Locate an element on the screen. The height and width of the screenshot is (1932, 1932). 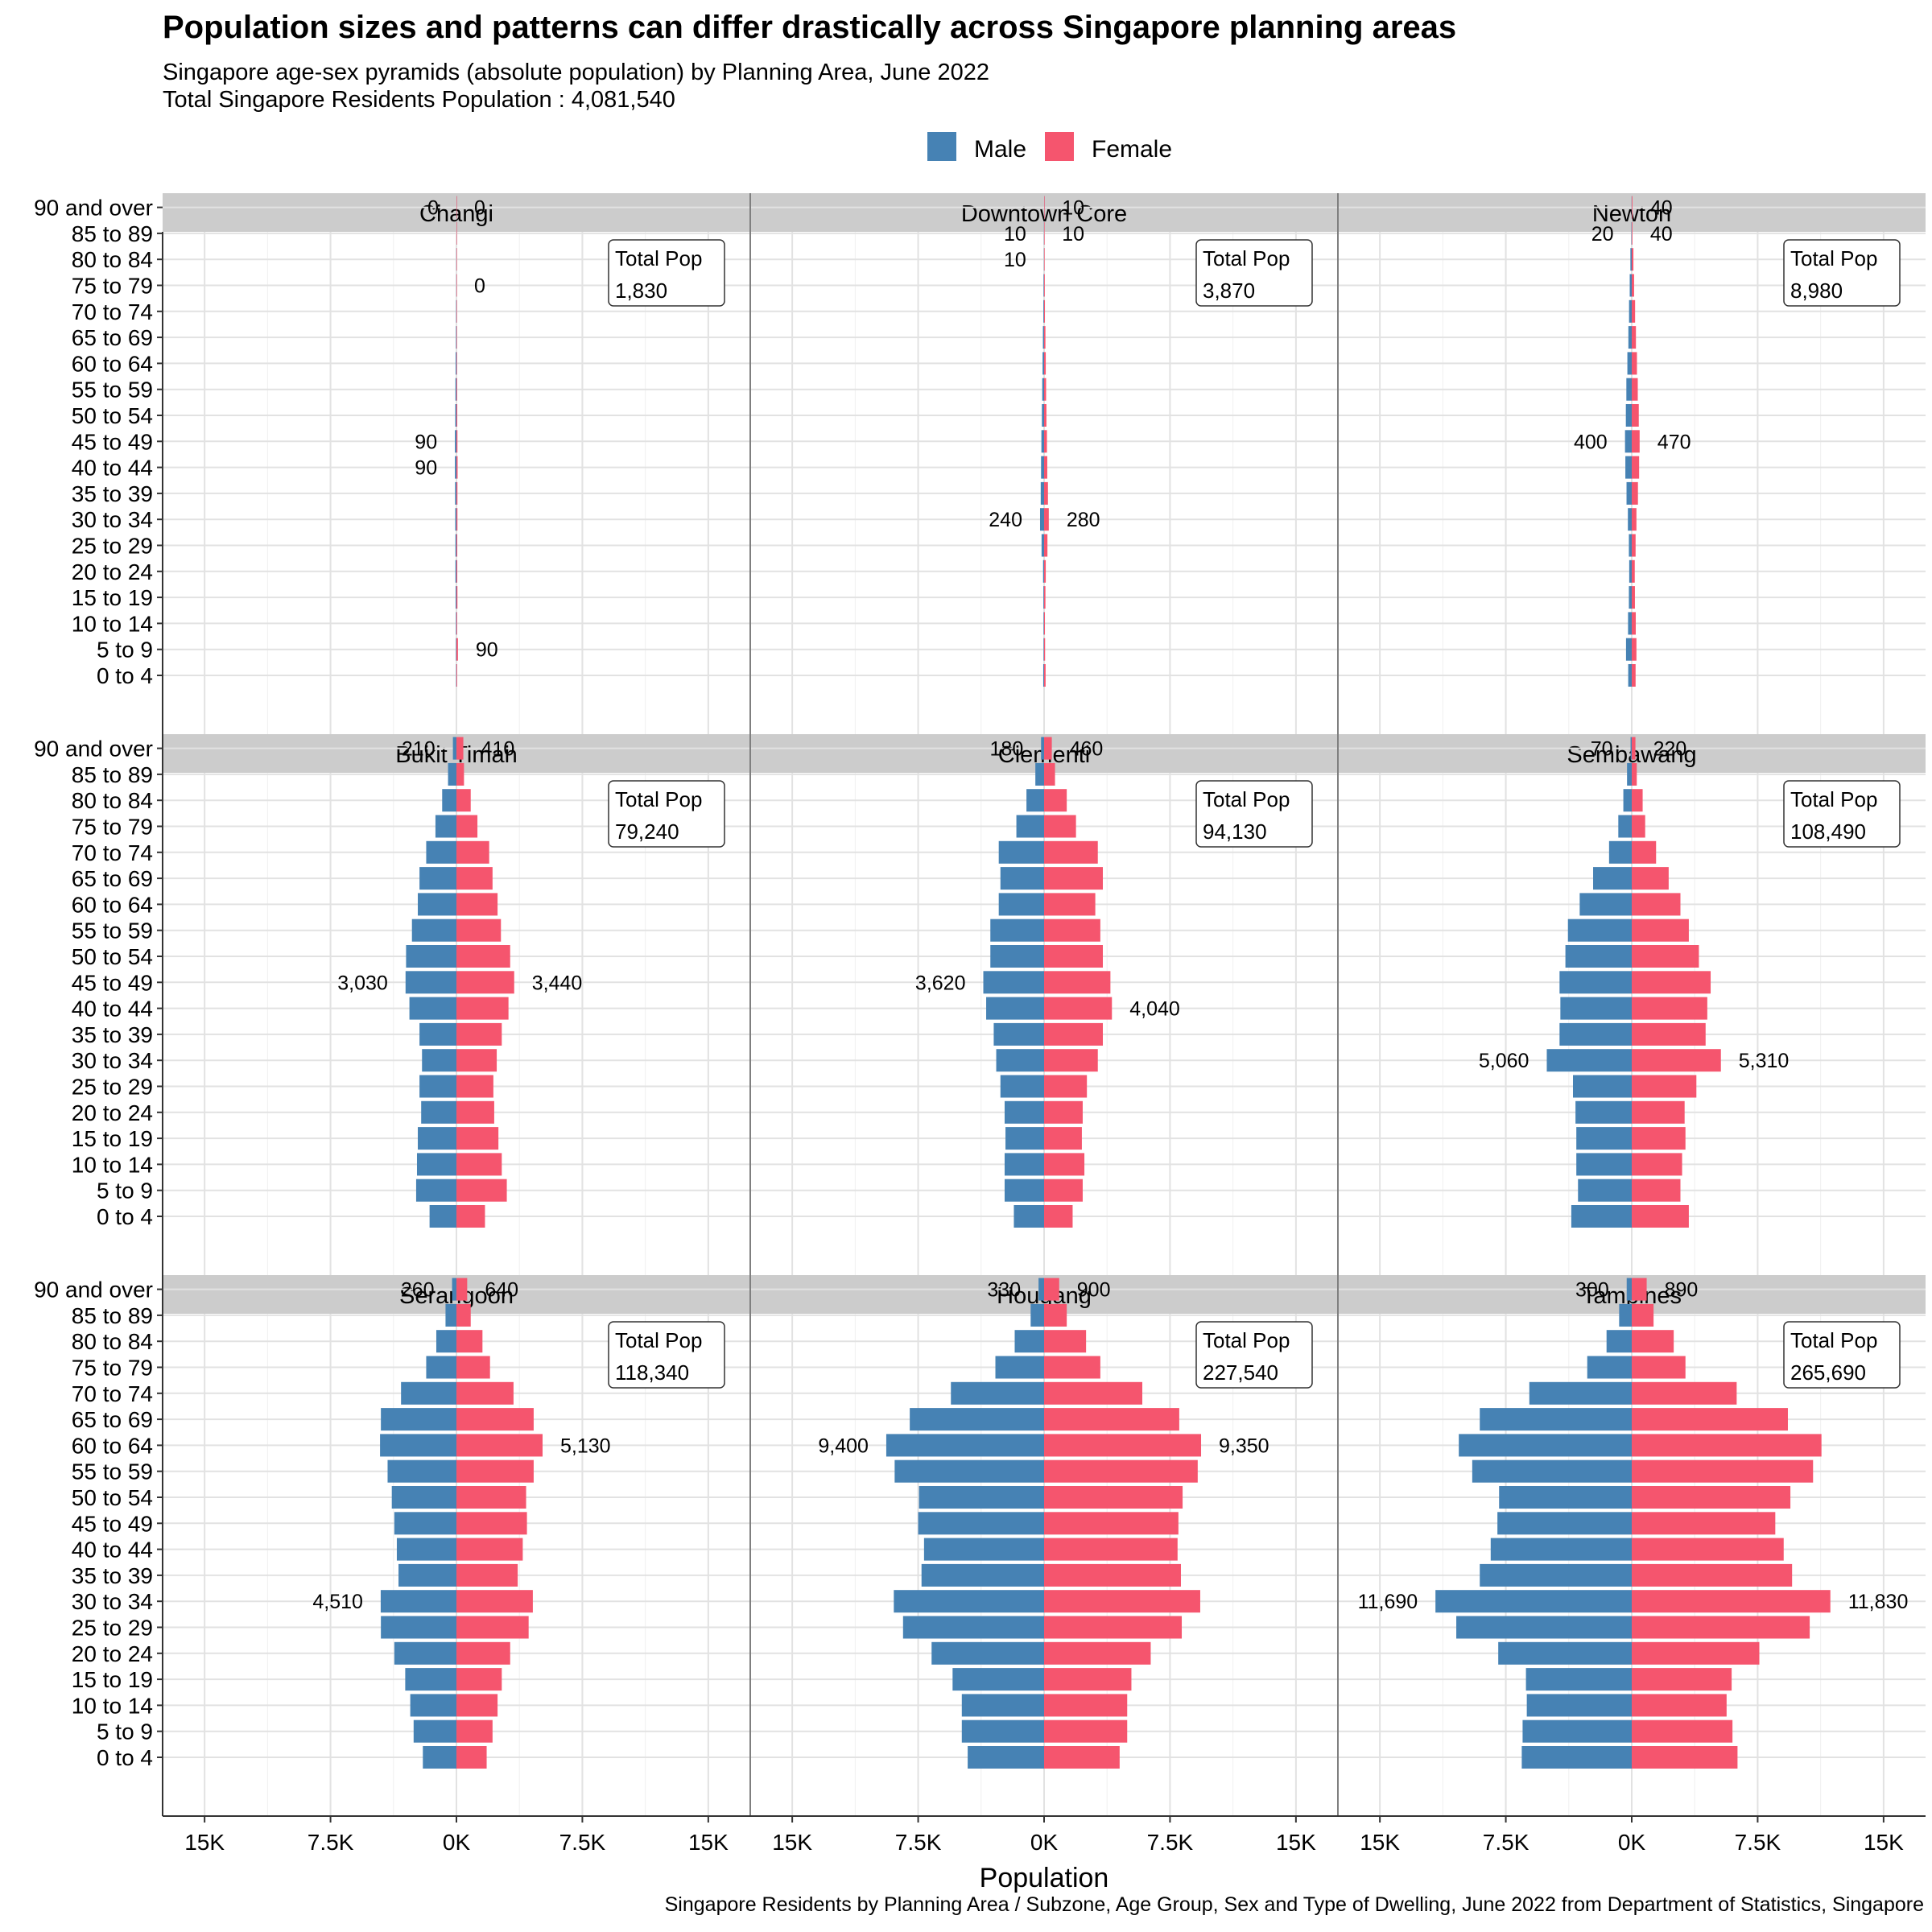
total-pop-box-hougang is located at coordinates (1254, 1355).